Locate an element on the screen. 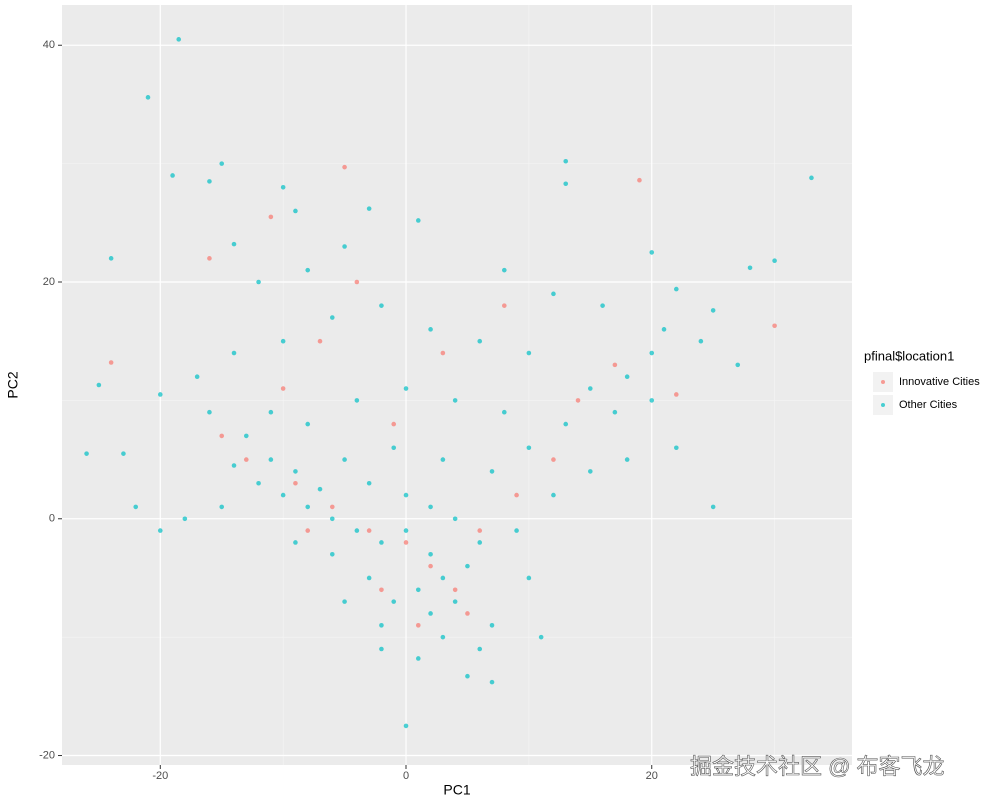 This screenshot has height=803, width=1000. legend-label: Other Cities is located at coordinates (928, 405).